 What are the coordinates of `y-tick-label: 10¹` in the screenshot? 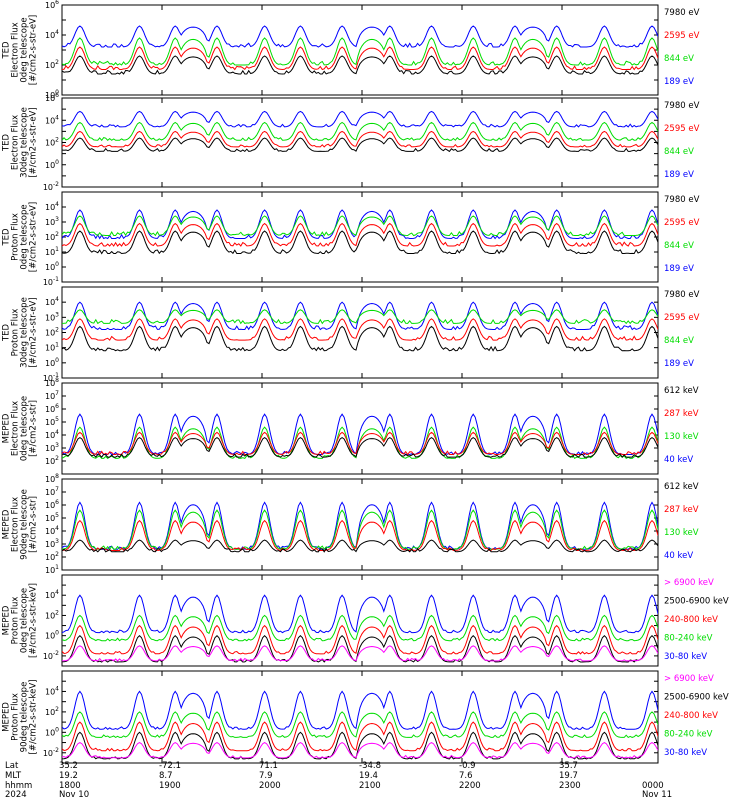 It's located at (52, 251).